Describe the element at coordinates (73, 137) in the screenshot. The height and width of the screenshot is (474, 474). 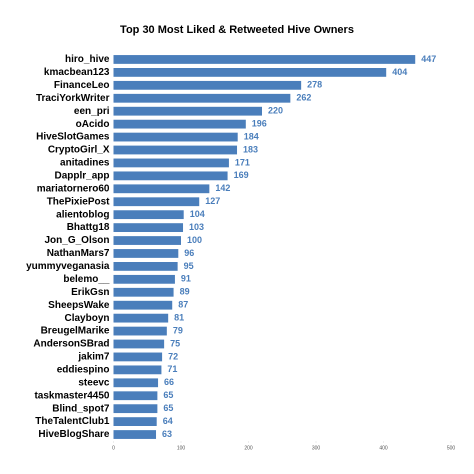
I see `y-tick-label: HiveSlotGames` at that location.